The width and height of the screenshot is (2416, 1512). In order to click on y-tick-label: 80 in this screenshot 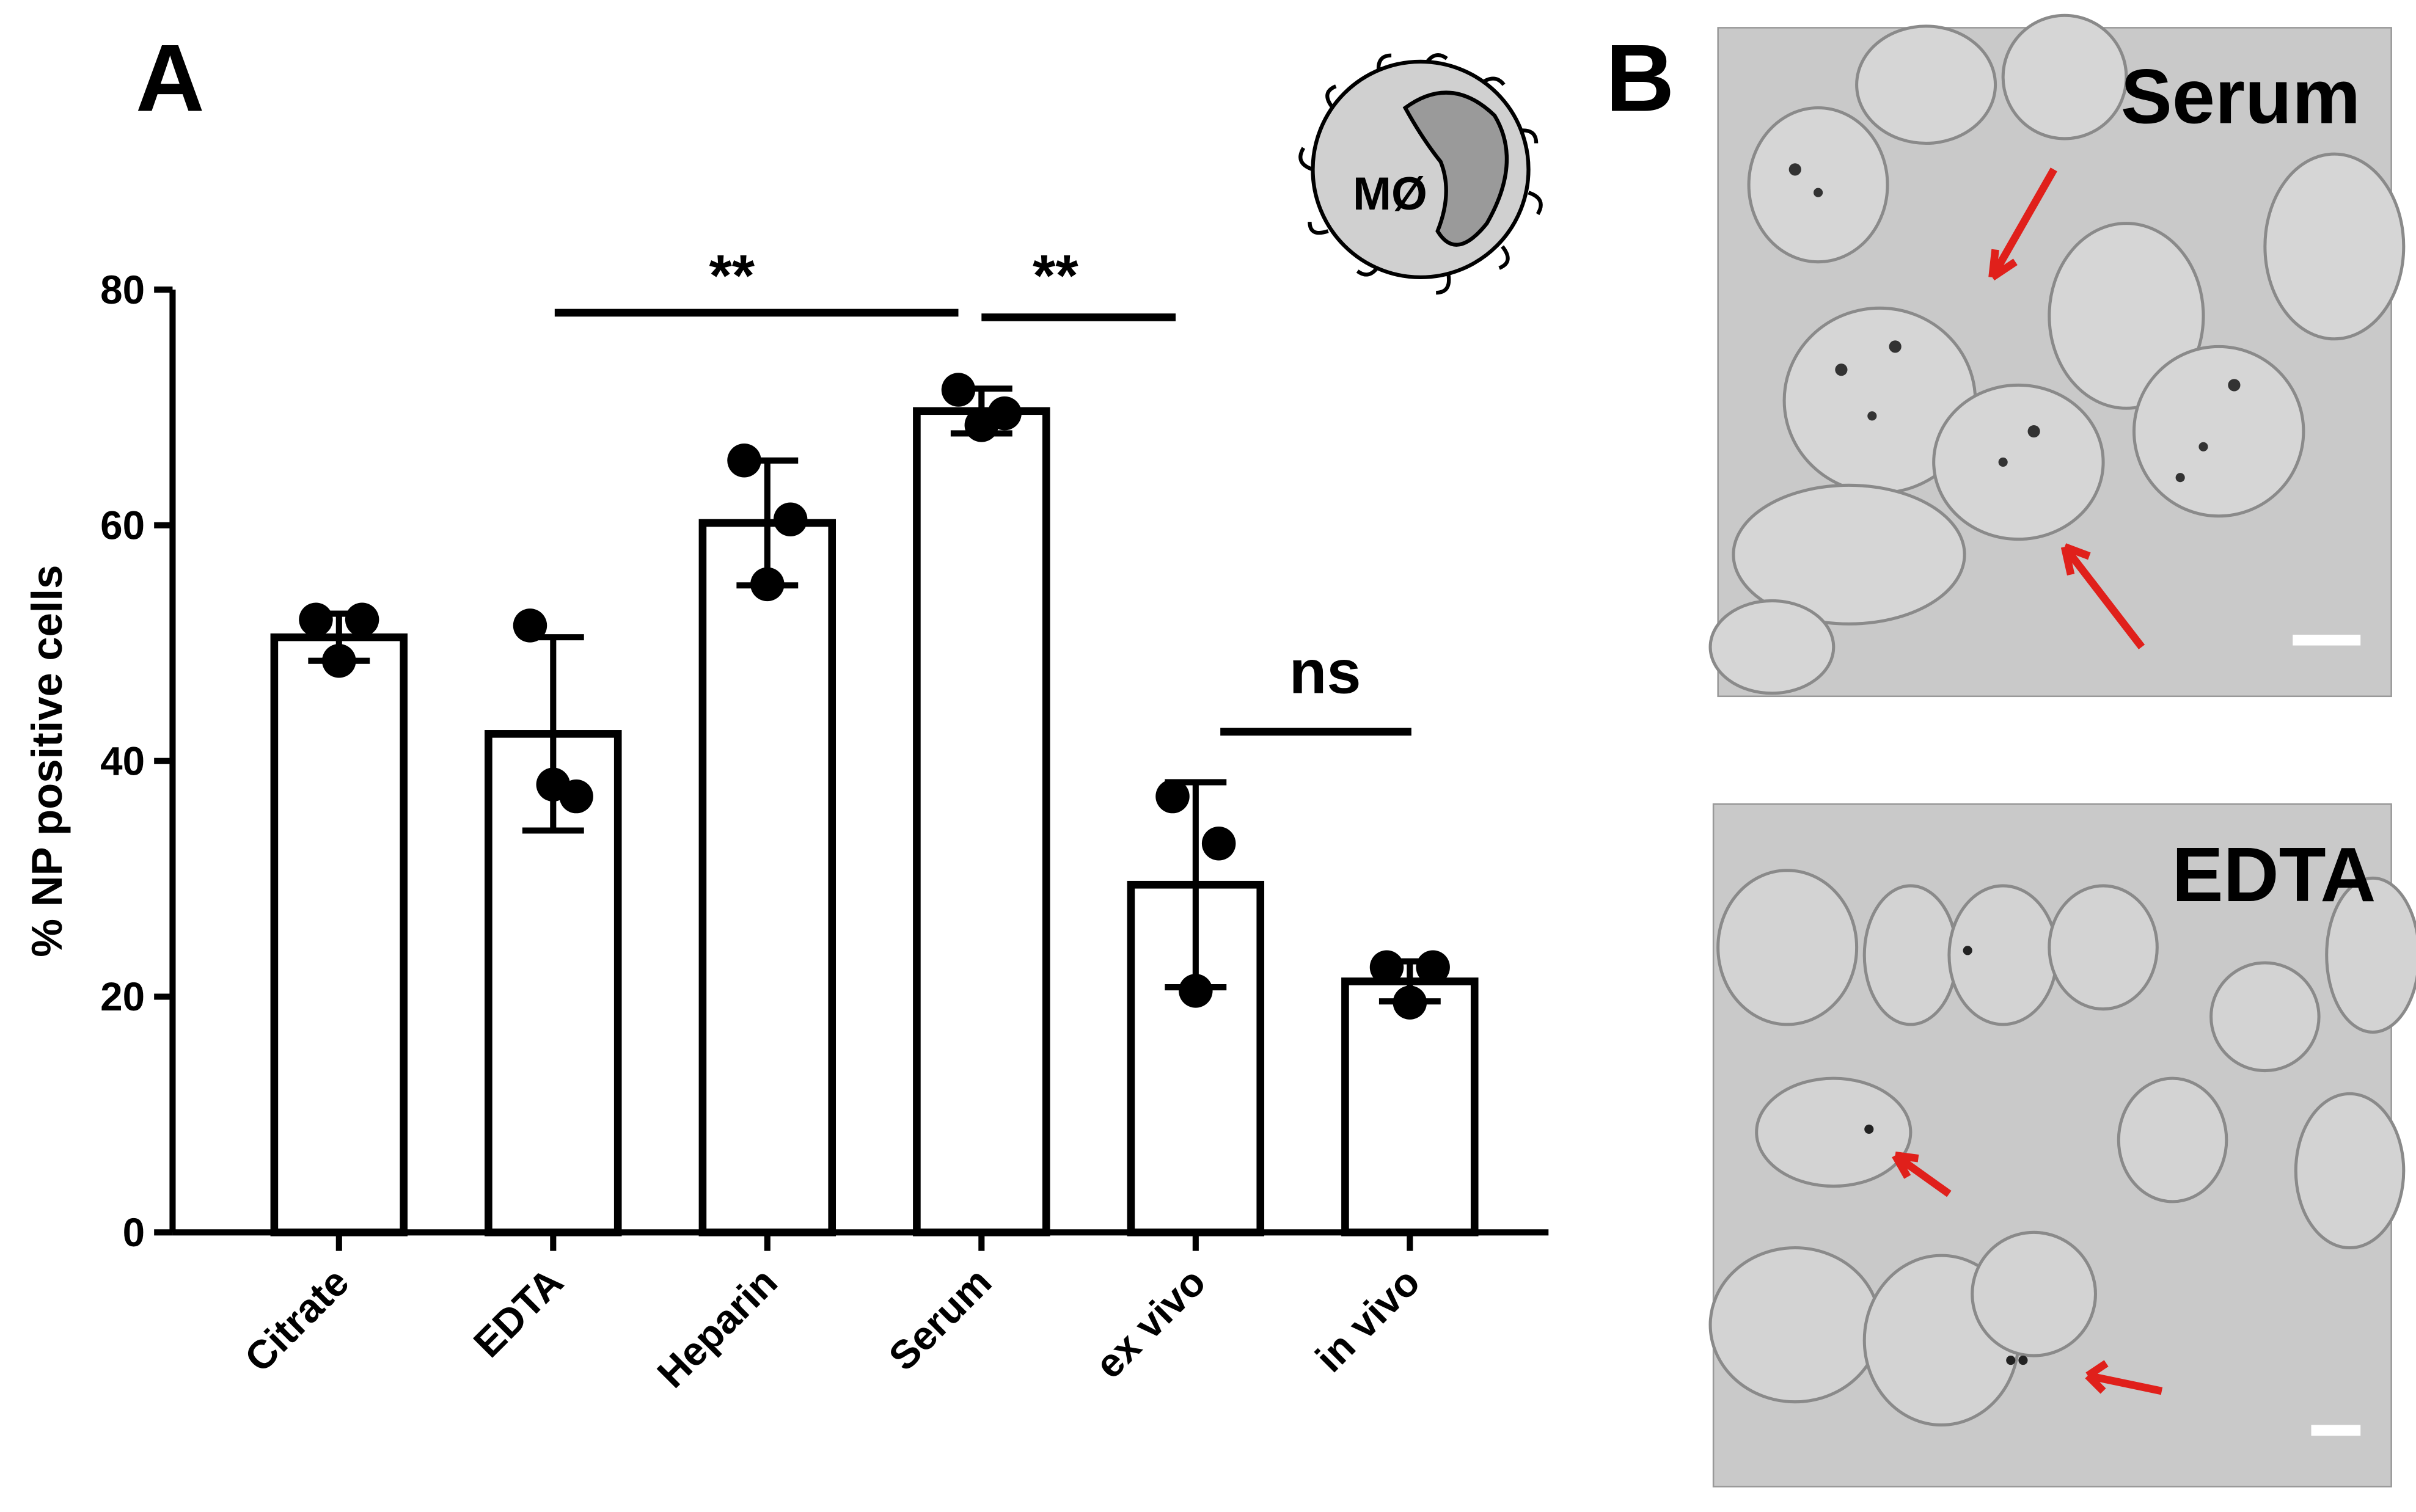, I will do `click(122, 290)`.